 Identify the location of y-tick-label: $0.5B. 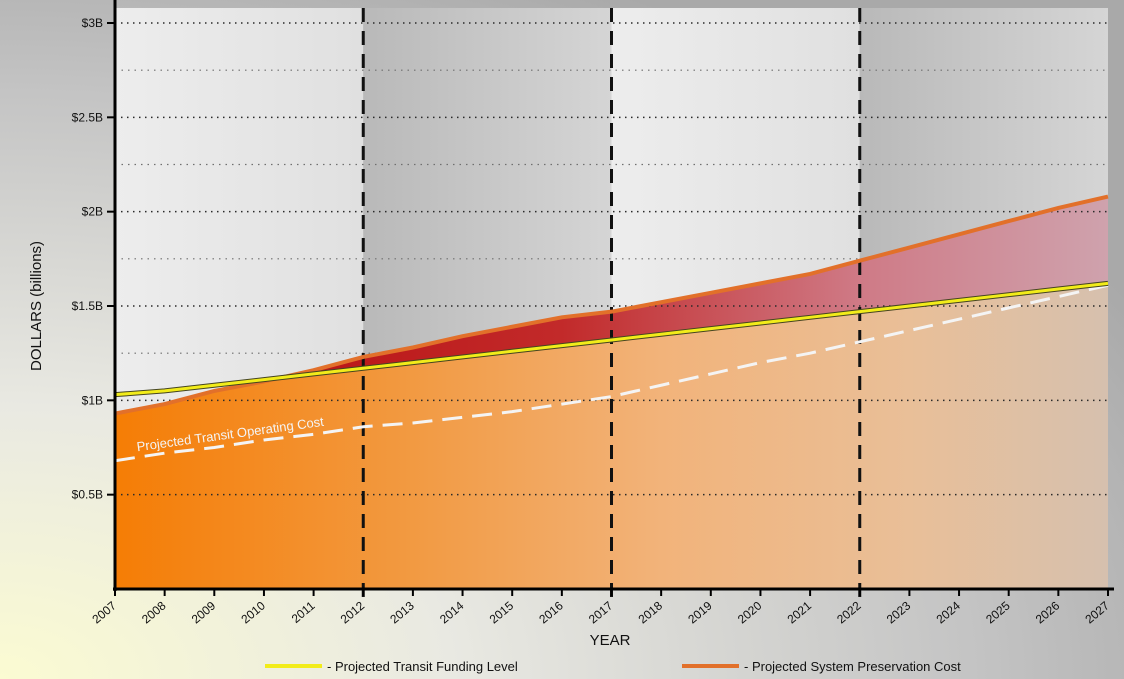
(87, 495).